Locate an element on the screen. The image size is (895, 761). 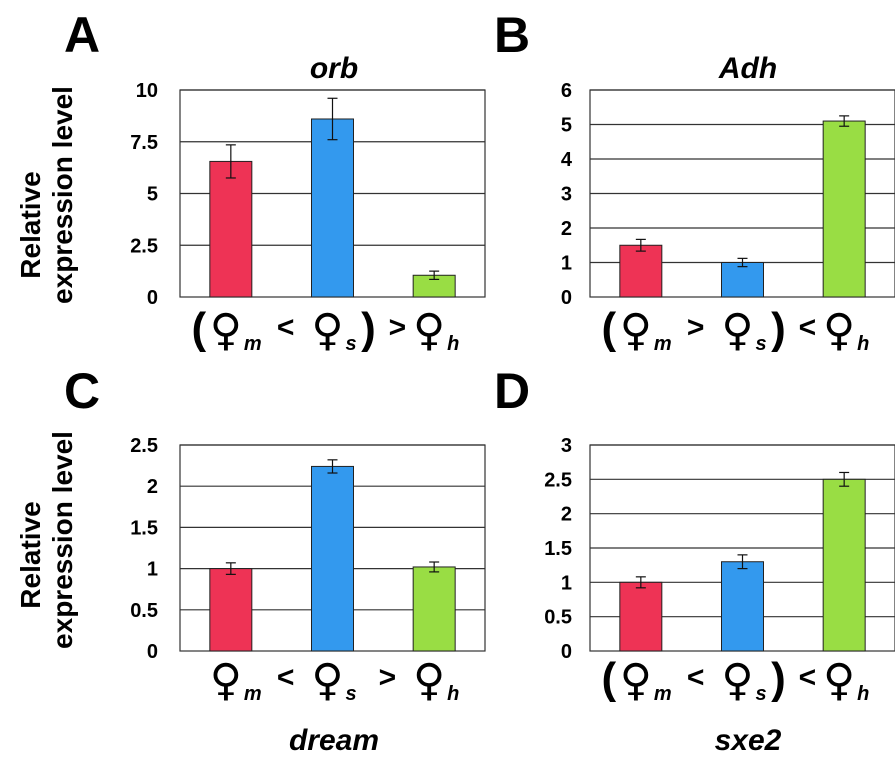
gene-title: orb is located at coordinates (334, 68).